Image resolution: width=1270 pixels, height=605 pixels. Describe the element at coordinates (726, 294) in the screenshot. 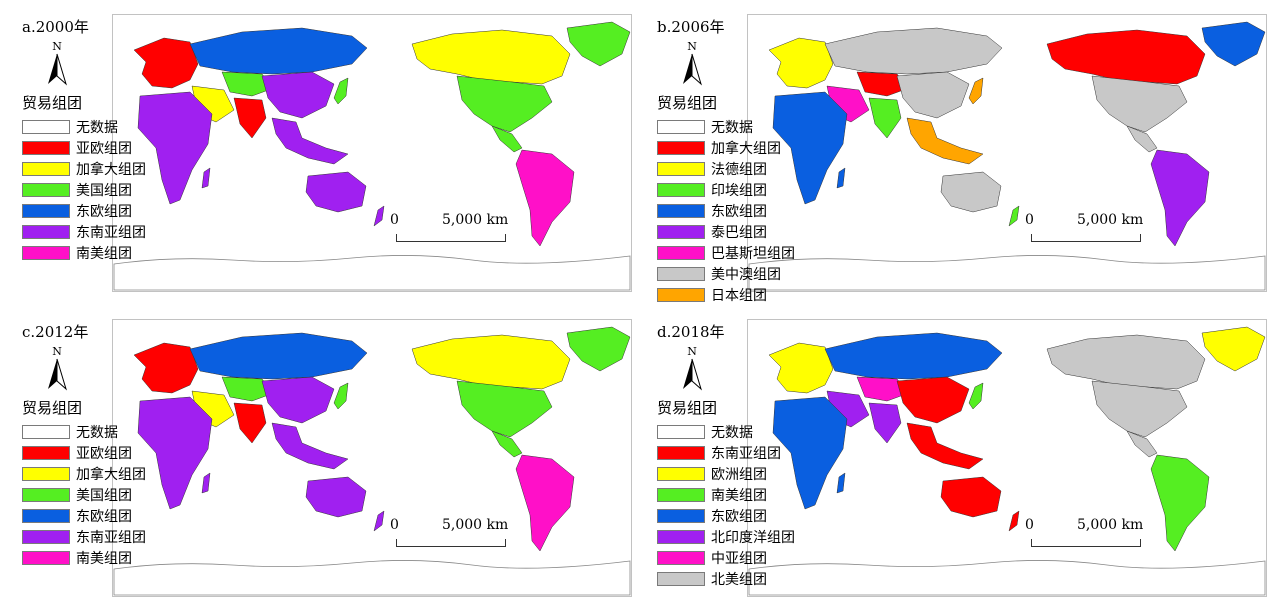

I see `legend-item: 日本组团` at that location.